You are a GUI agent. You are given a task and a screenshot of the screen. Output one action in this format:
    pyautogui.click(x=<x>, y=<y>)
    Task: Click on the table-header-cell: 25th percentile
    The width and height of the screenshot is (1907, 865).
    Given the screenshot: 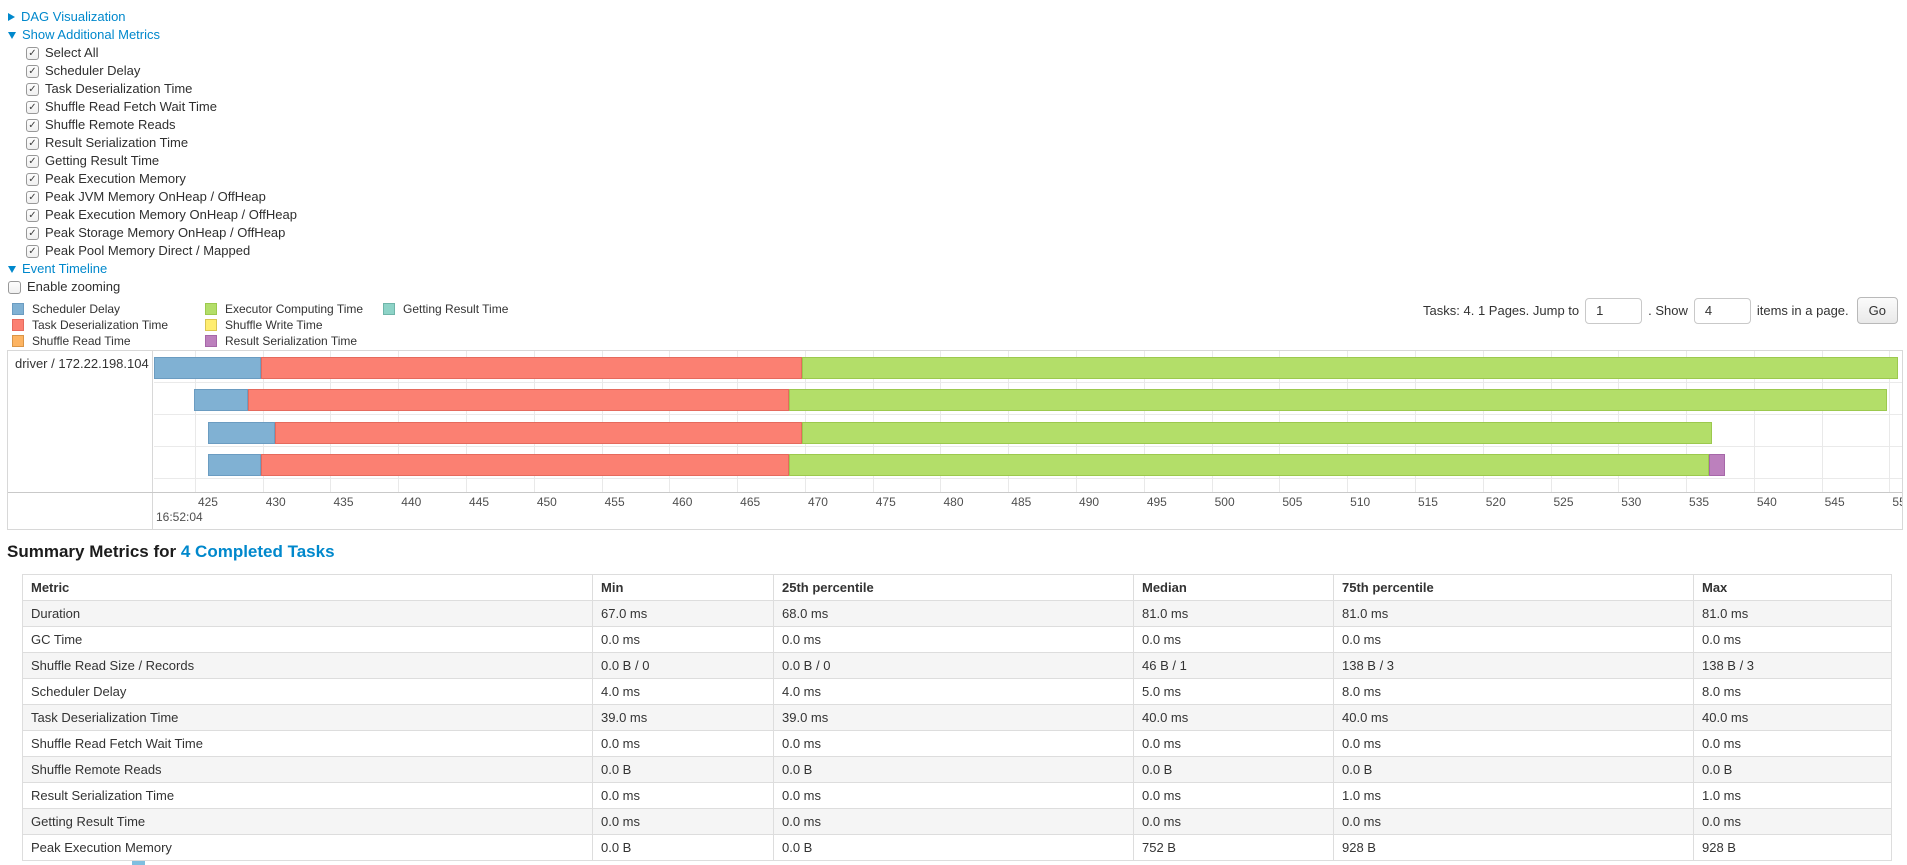 What is the action you would take?
    pyautogui.click(x=953, y=587)
    